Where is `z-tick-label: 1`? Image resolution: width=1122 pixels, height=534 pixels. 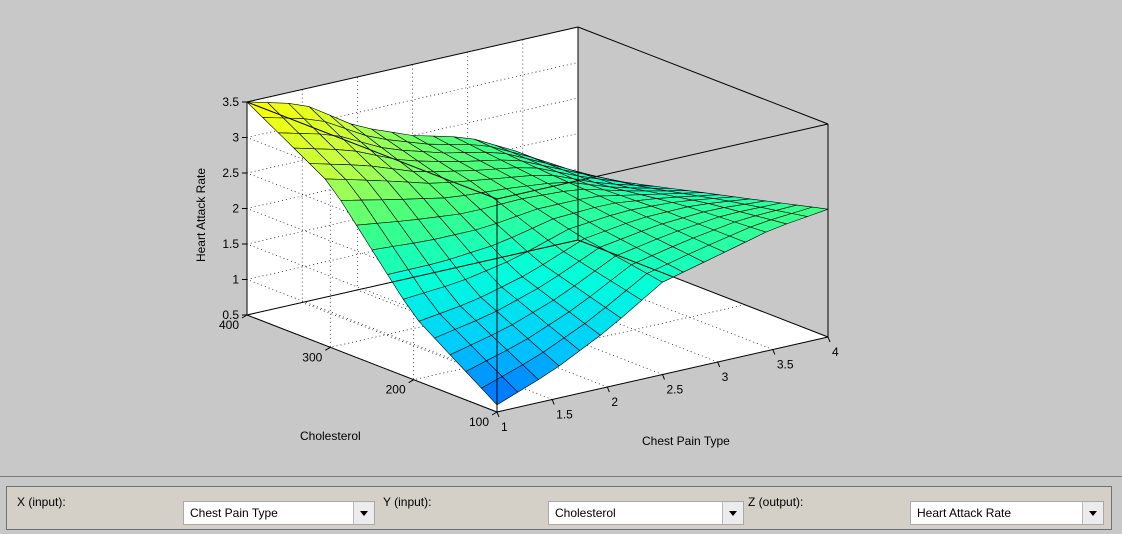 z-tick-label: 1 is located at coordinates (235, 280).